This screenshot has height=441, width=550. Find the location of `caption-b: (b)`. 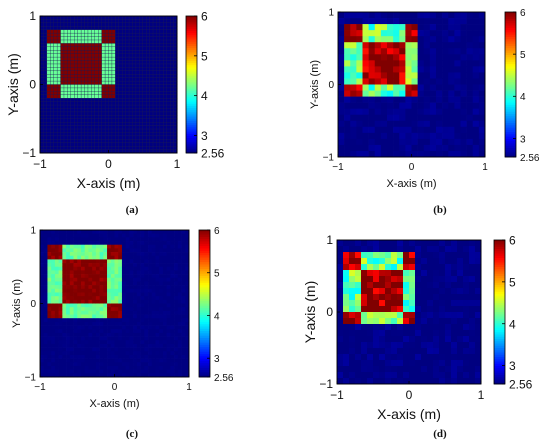

caption-b: (b) is located at coordinates (440, 210).